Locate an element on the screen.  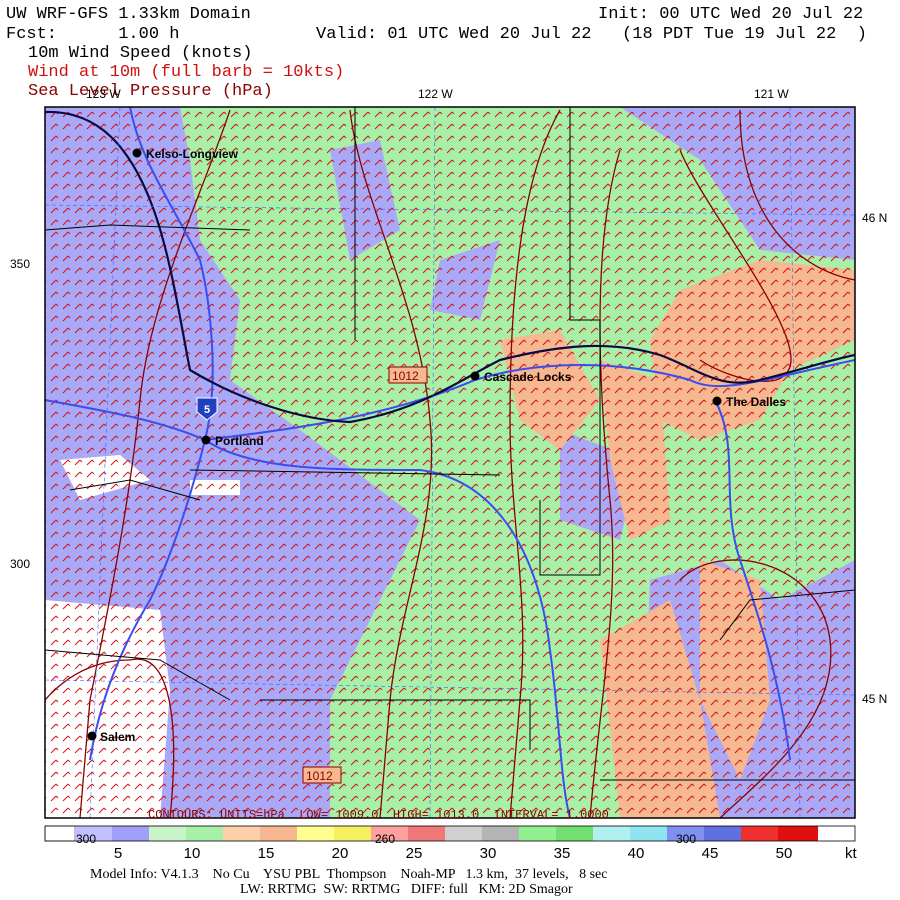
city-label: Kelso-Longview is located at coordinates (192, 154).